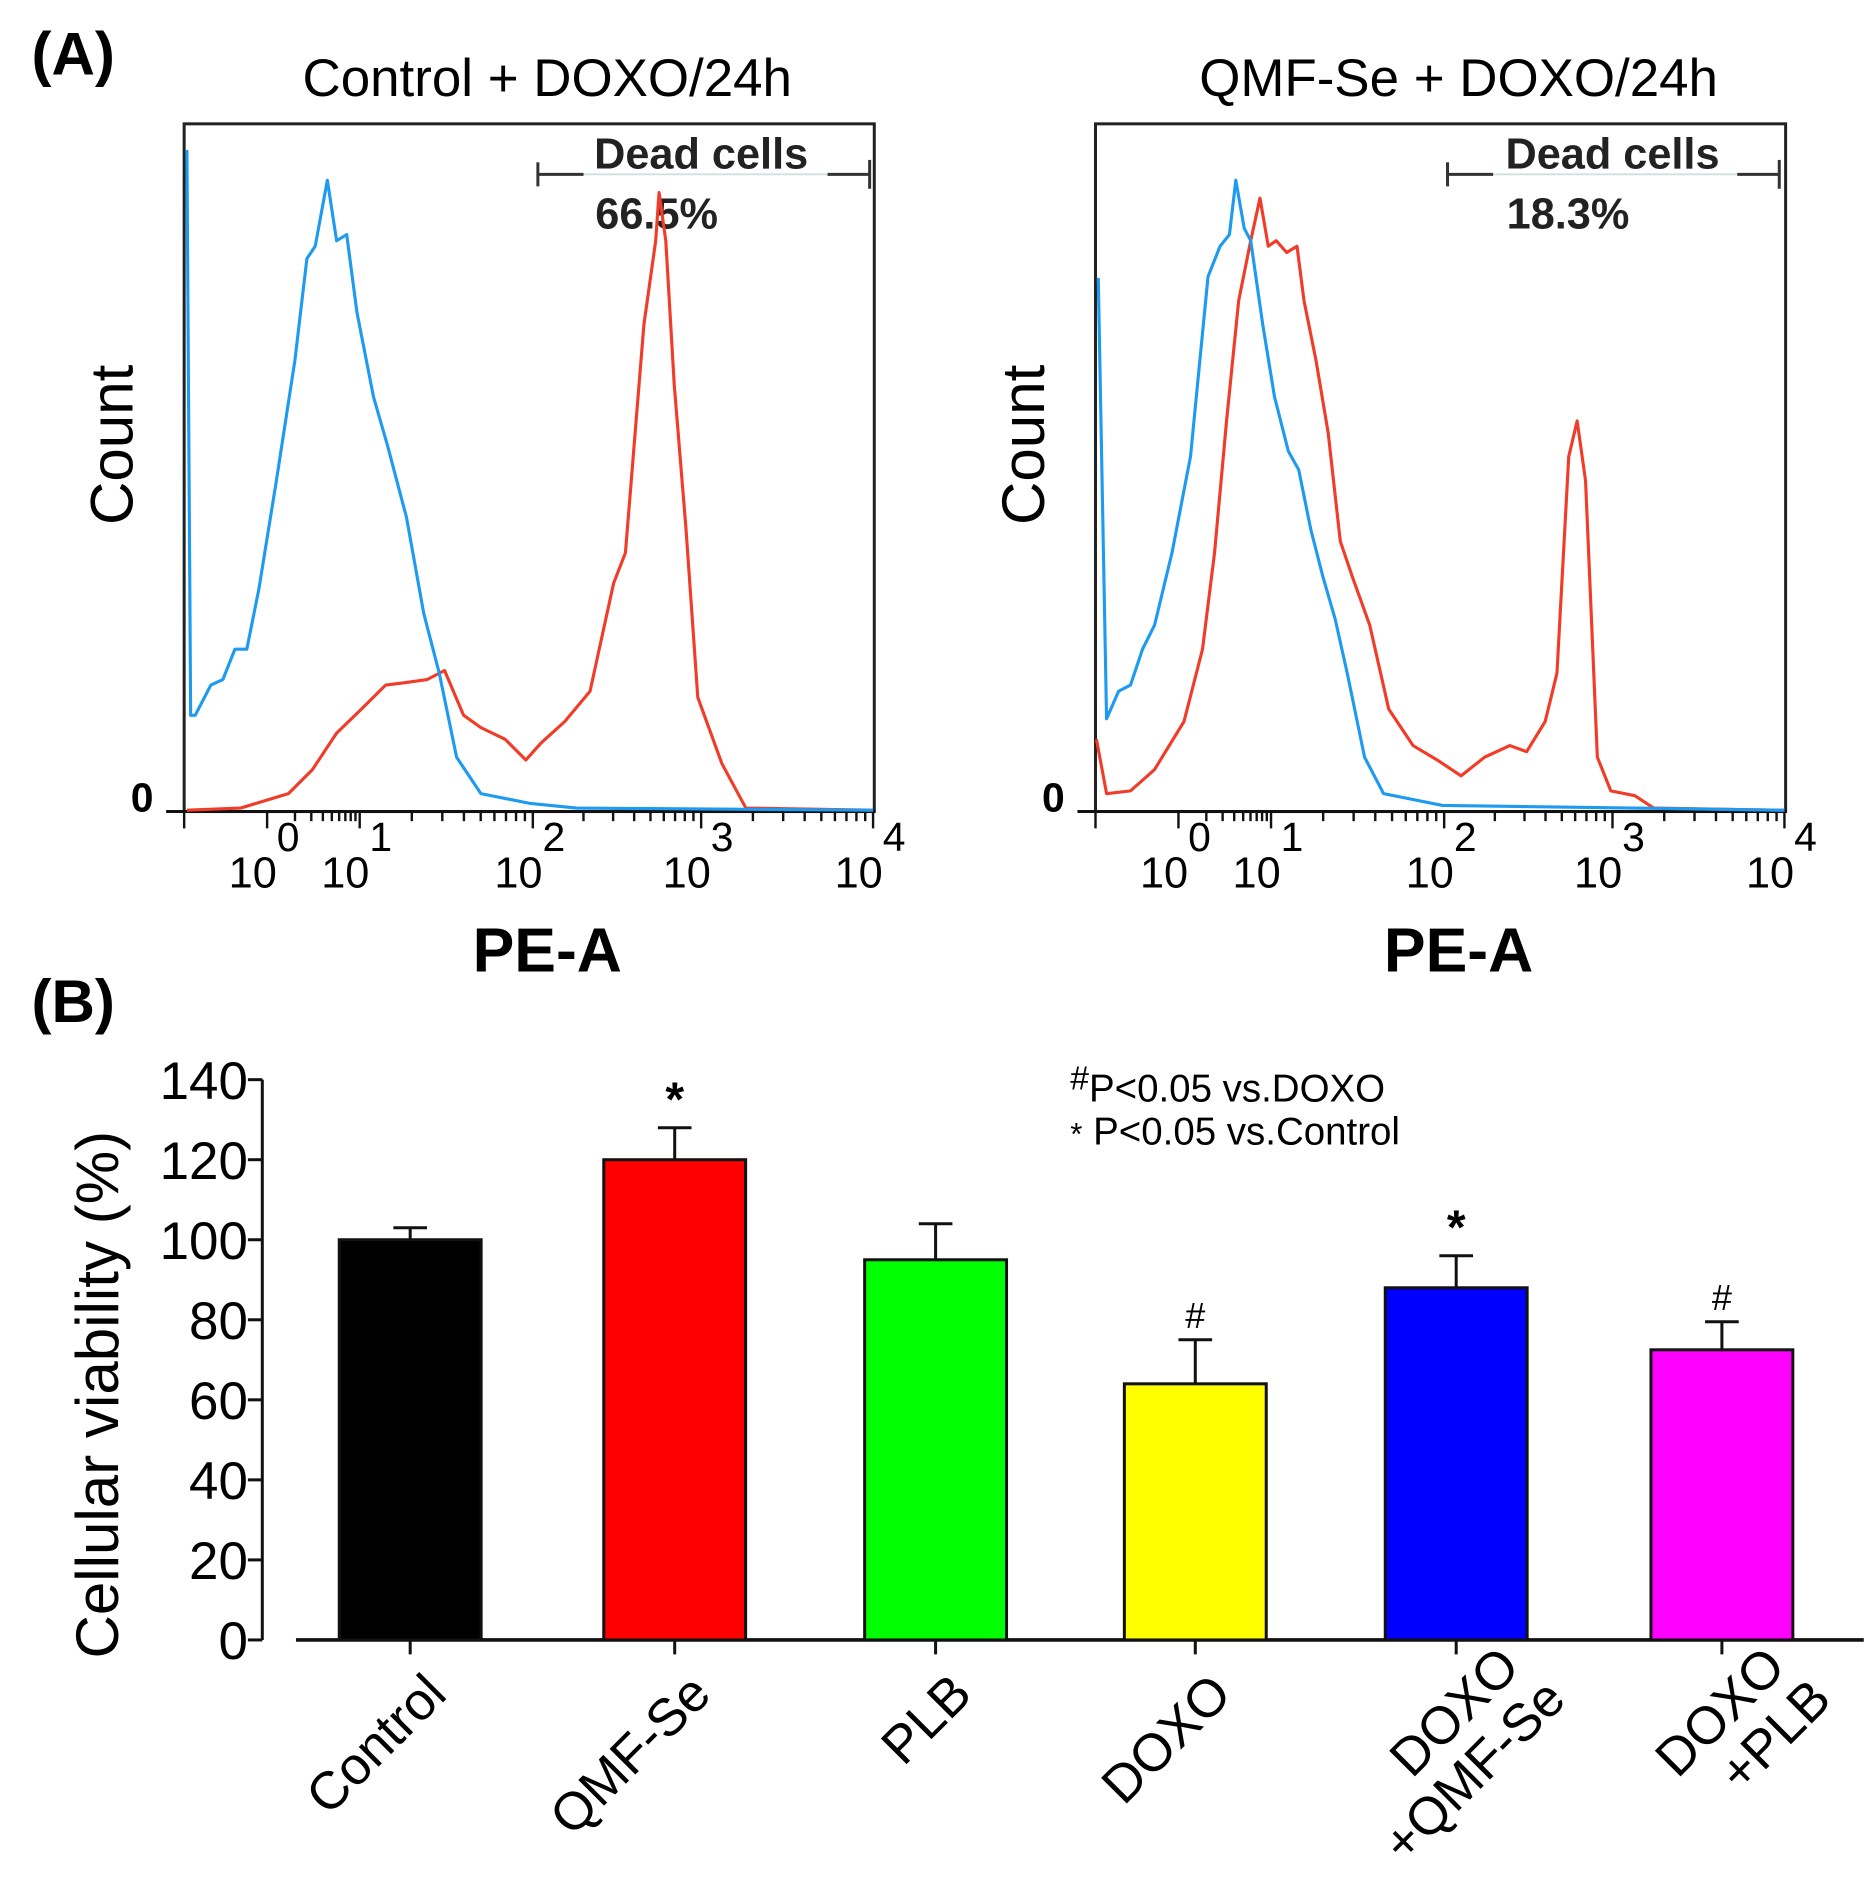  I want to click on x-tick-label: DOXO, so click(1166, 1739).